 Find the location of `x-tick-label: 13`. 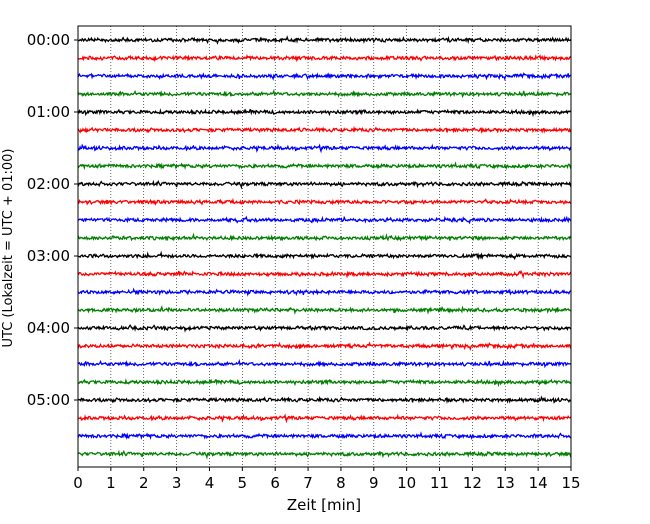

x-tick-label: 13 is located at coordinates (505, 483).